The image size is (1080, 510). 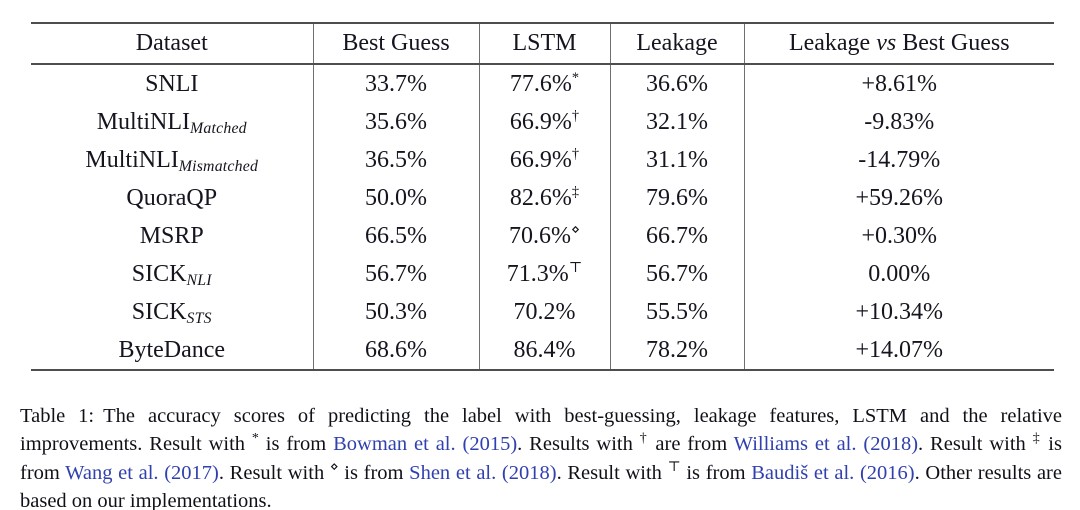 I want to click on best-guess-cell: 33.7%, so click(x=395, y=83).